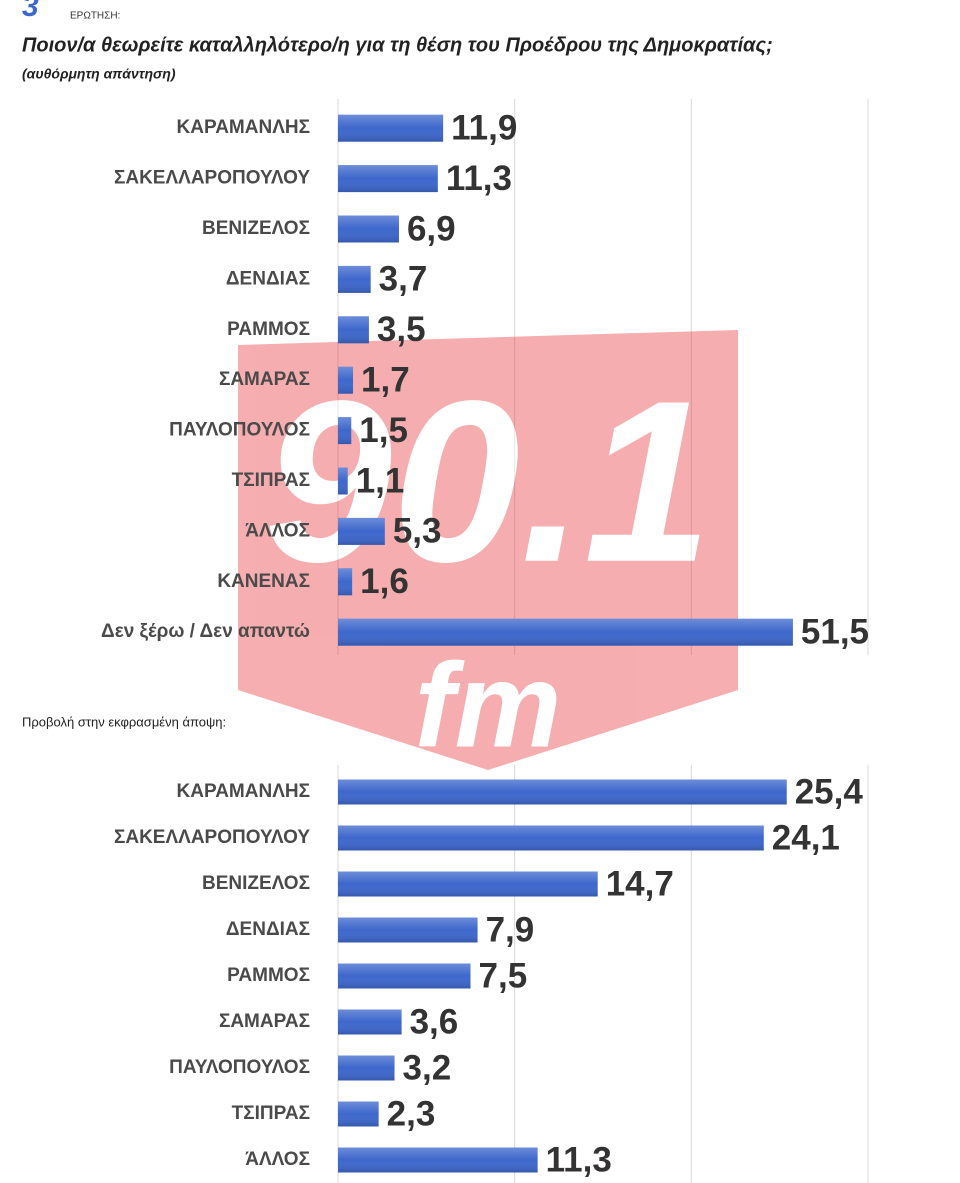 Image resolution: width=960 pixels, height=1183 pixels. I want to click on value-label: 1,7, so click(385, 379).